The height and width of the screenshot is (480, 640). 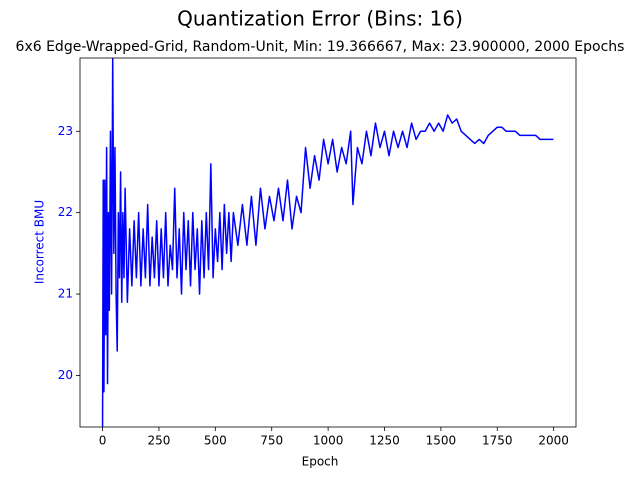 What do you see at coordinates (271, 441) in the screenshot?
I see `x-tick-label: 750` at bounding box center [271, 441].